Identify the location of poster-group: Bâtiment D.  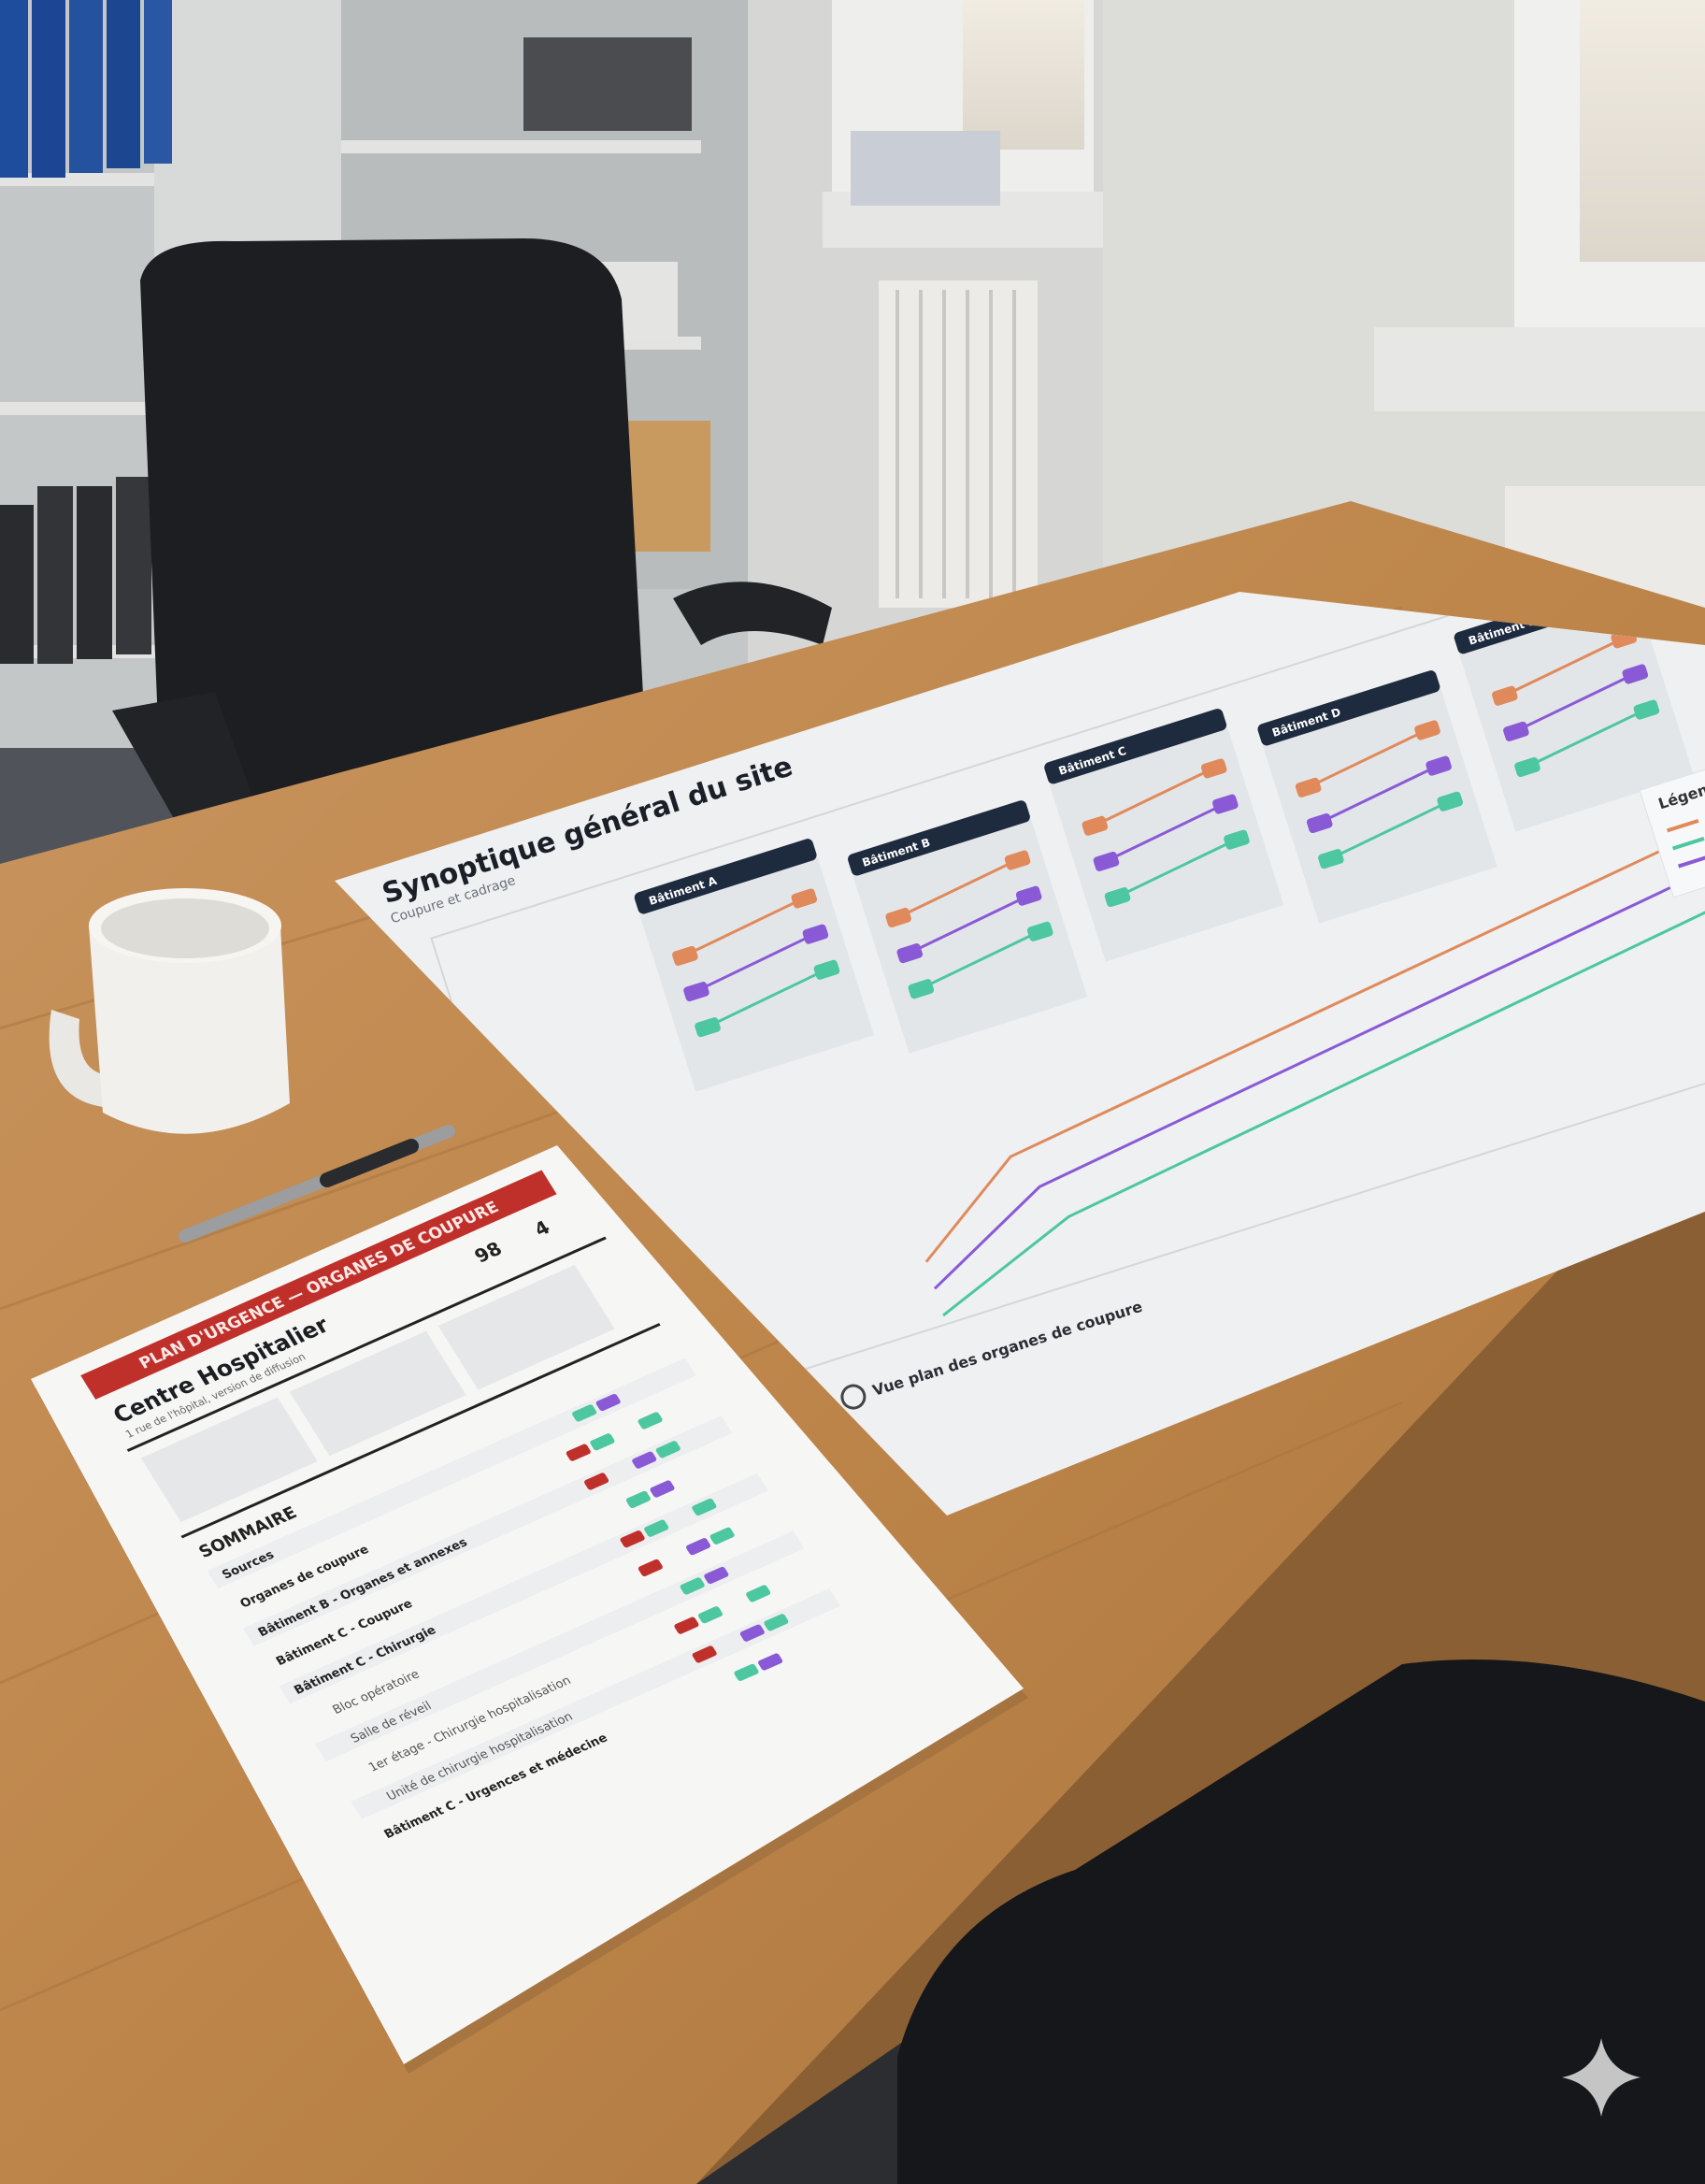
(1377, 797).